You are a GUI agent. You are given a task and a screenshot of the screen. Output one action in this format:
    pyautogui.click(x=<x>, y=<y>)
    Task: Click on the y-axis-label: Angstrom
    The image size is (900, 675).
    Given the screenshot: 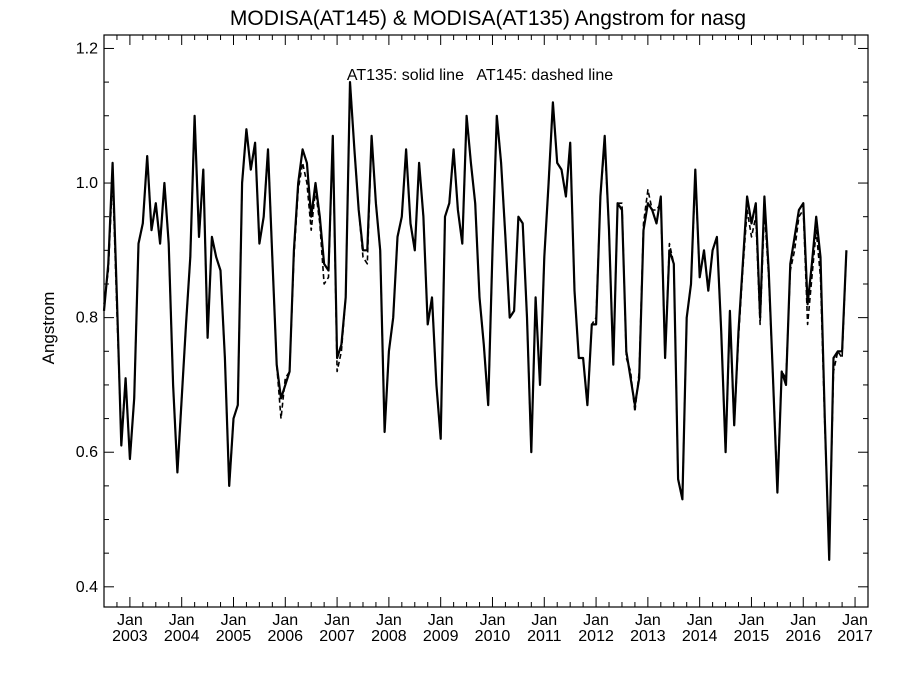 What is the action you would take?
    pyautogui.click(x=48, y=328)
    